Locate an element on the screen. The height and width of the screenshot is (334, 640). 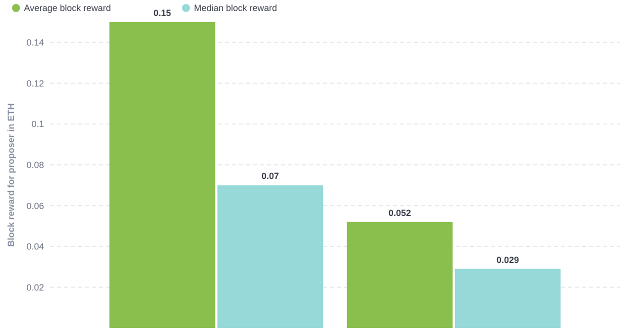
y-tick-label: 0.08 is located at coordinates (35, 165).